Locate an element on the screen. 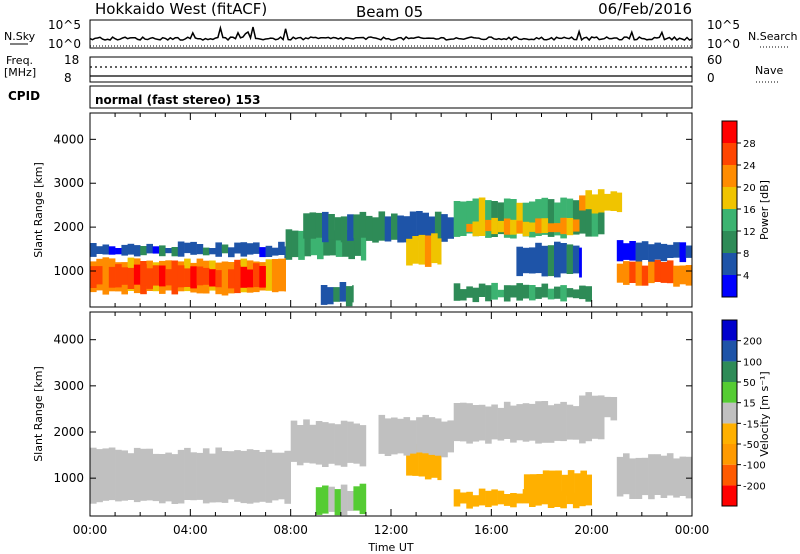  colorbar-tick-label: -50 is located at coordinates (751, 445).